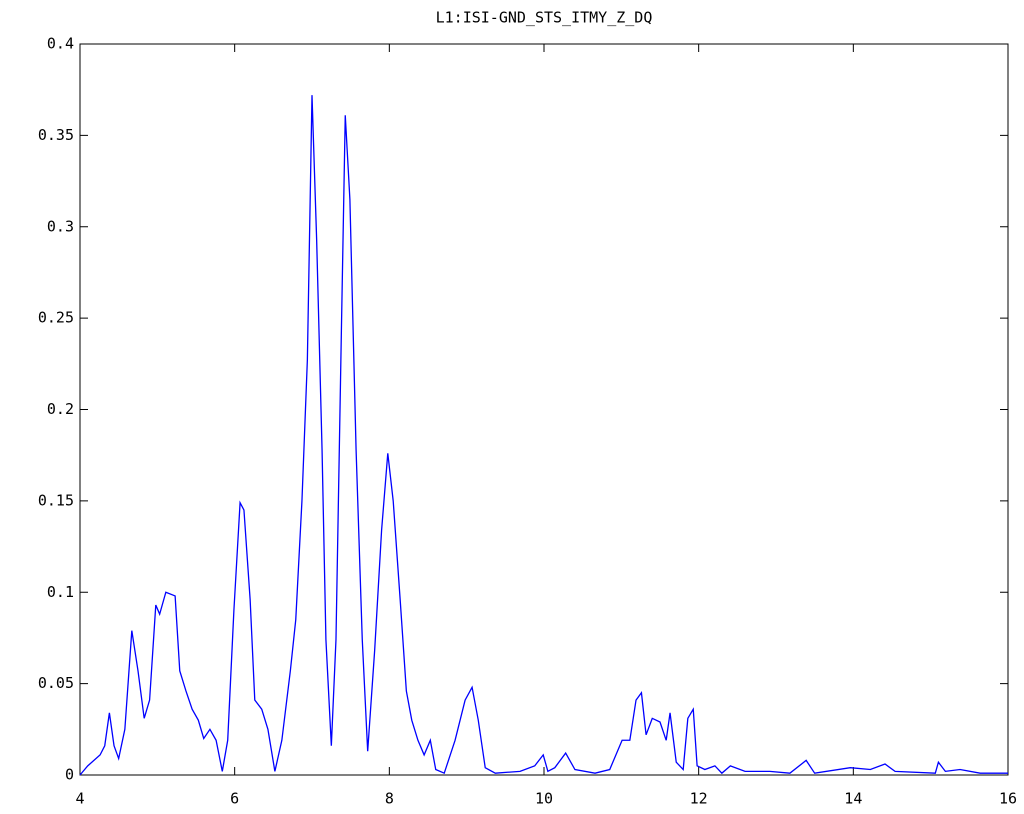 Image resolution: width=1024 pixels, height=814 pixels. Describe the element at coordinates (60, 592) in the screenshot. I see `y-tick-label: 0.1` at that location.